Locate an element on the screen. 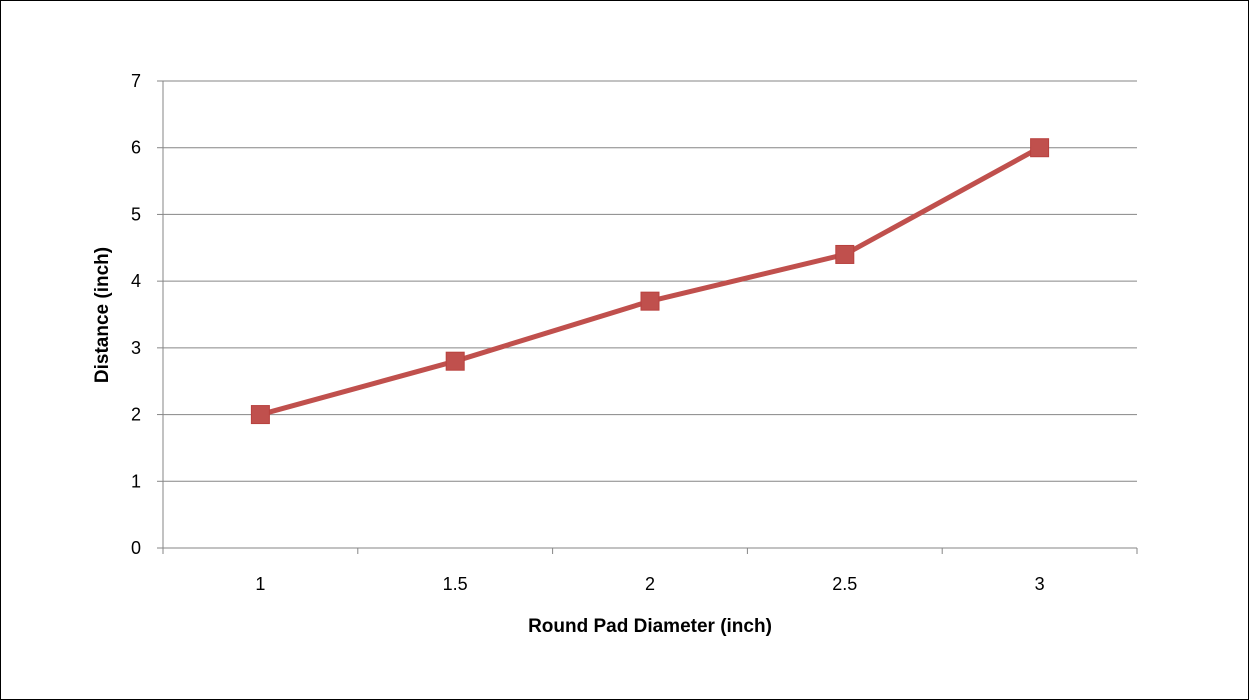 The height and width of the screenshot is (700, 1249). y-tick-label: 5 is located at coordinates (136, 214).